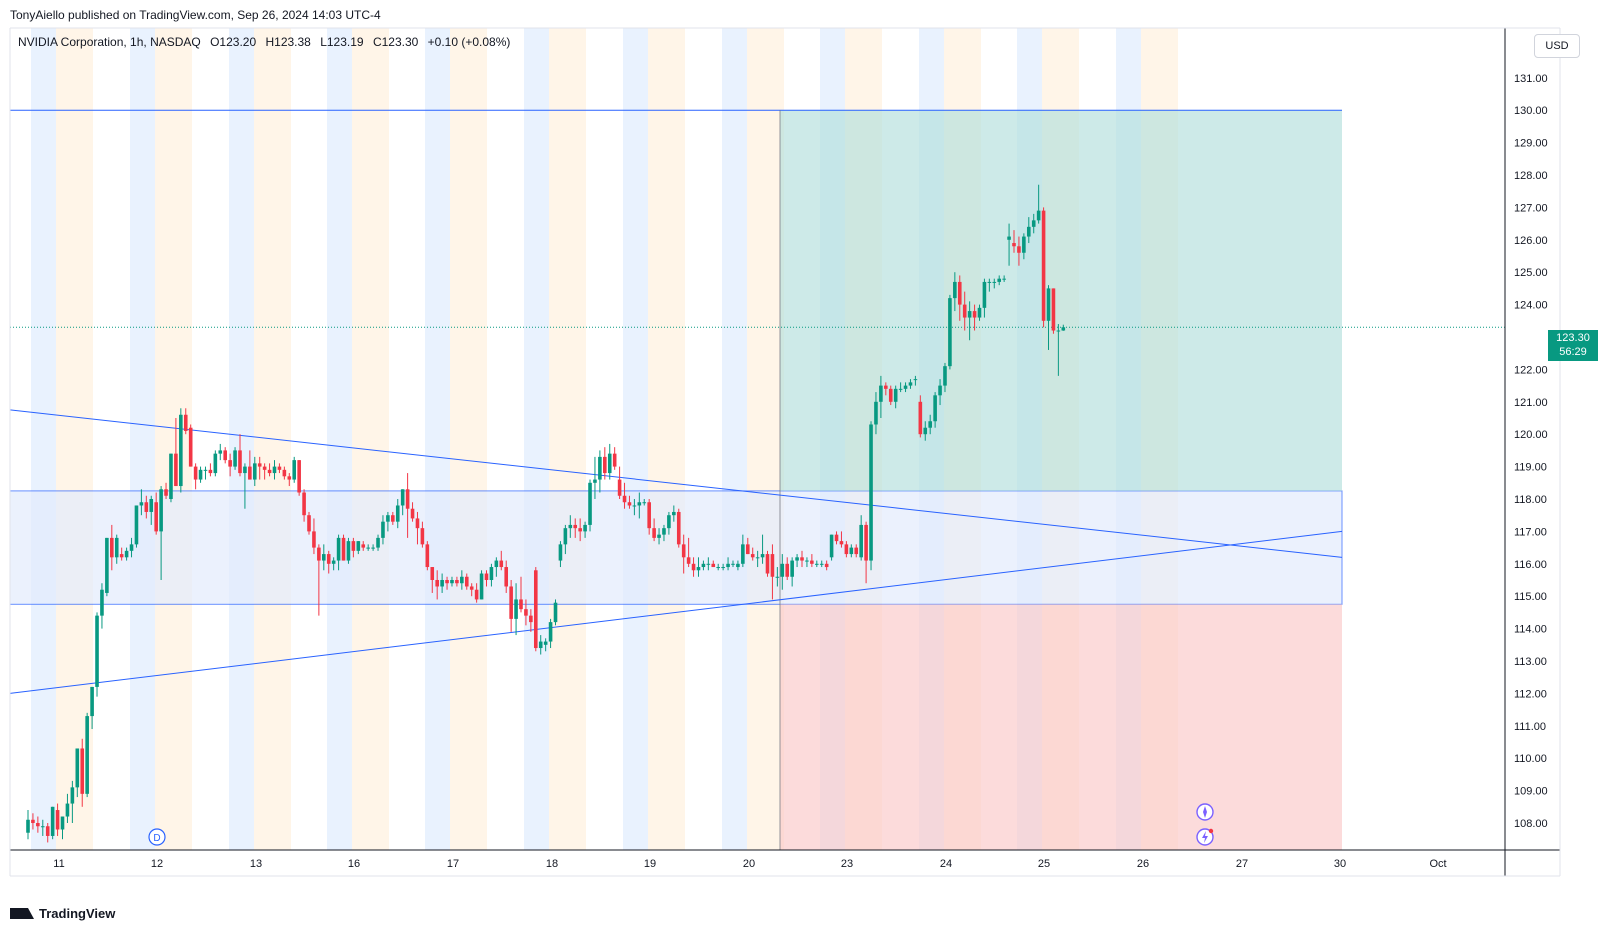 The height and width of the screenshot is (936, 1603). I want to click on loss-zone, so click(1061, 727).